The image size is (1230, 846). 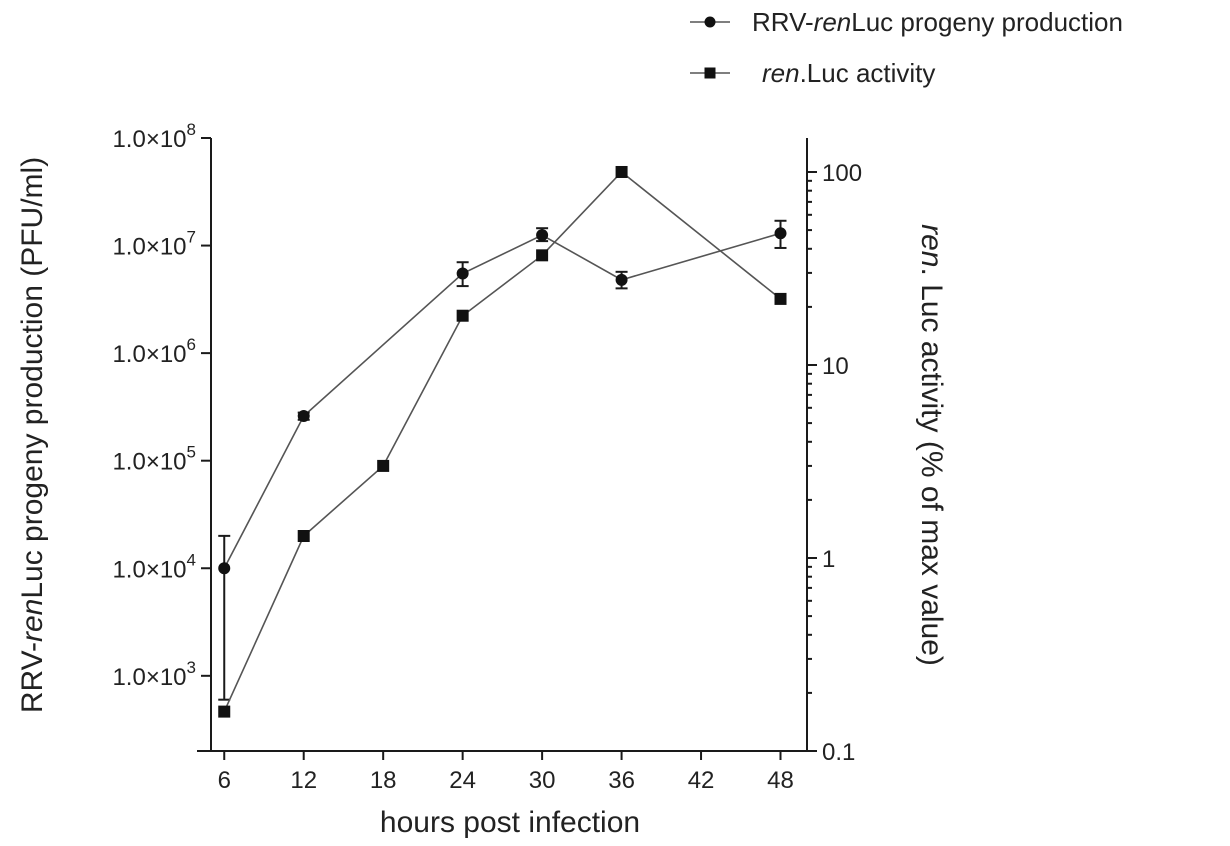 I want to click on legend-item-progeny: RRV-renLuc progeny production, so click(x=906, y=22).